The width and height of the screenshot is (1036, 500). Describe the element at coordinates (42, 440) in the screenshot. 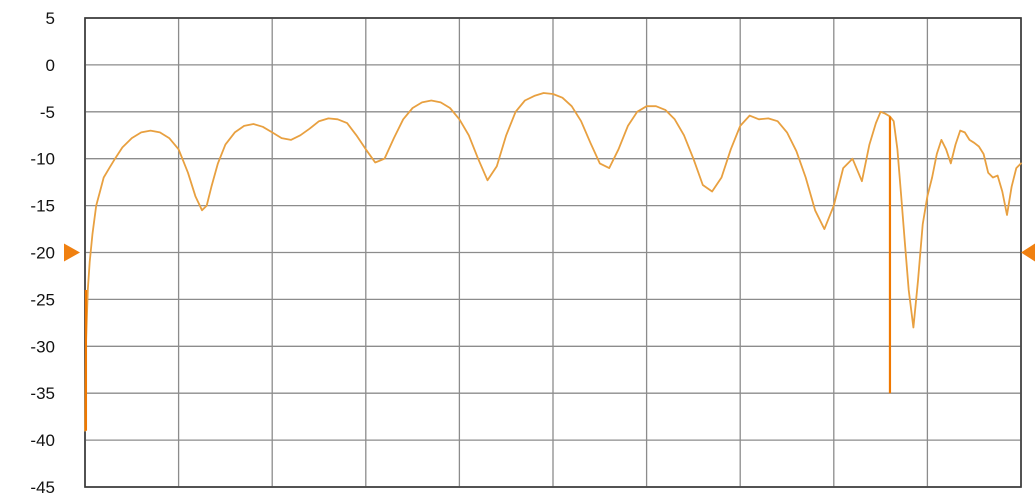

I see `y-tick-label: -40` at that location.